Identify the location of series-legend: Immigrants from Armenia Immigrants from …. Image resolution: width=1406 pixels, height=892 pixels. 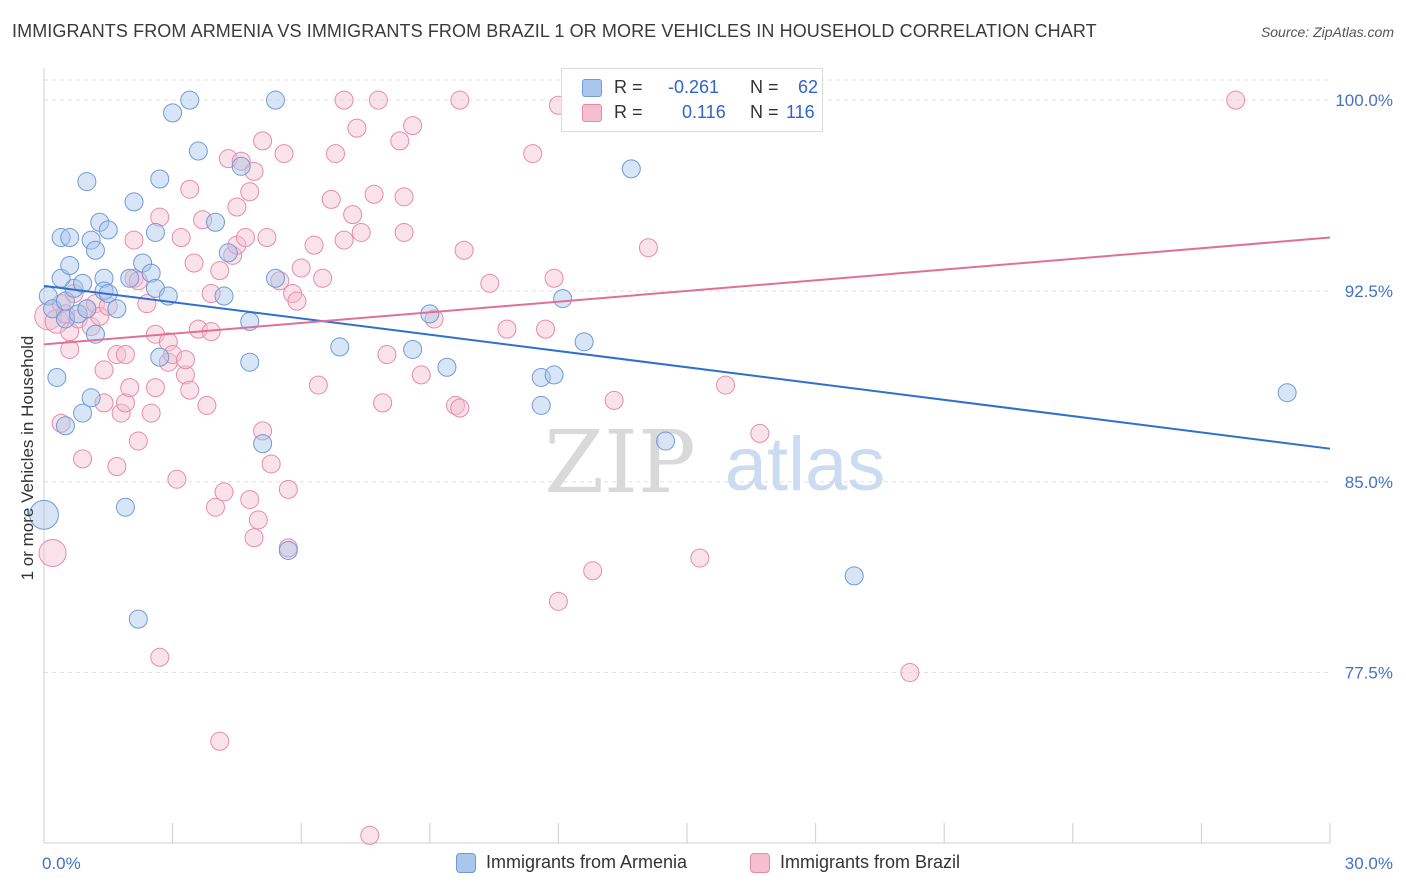
(703, 865).